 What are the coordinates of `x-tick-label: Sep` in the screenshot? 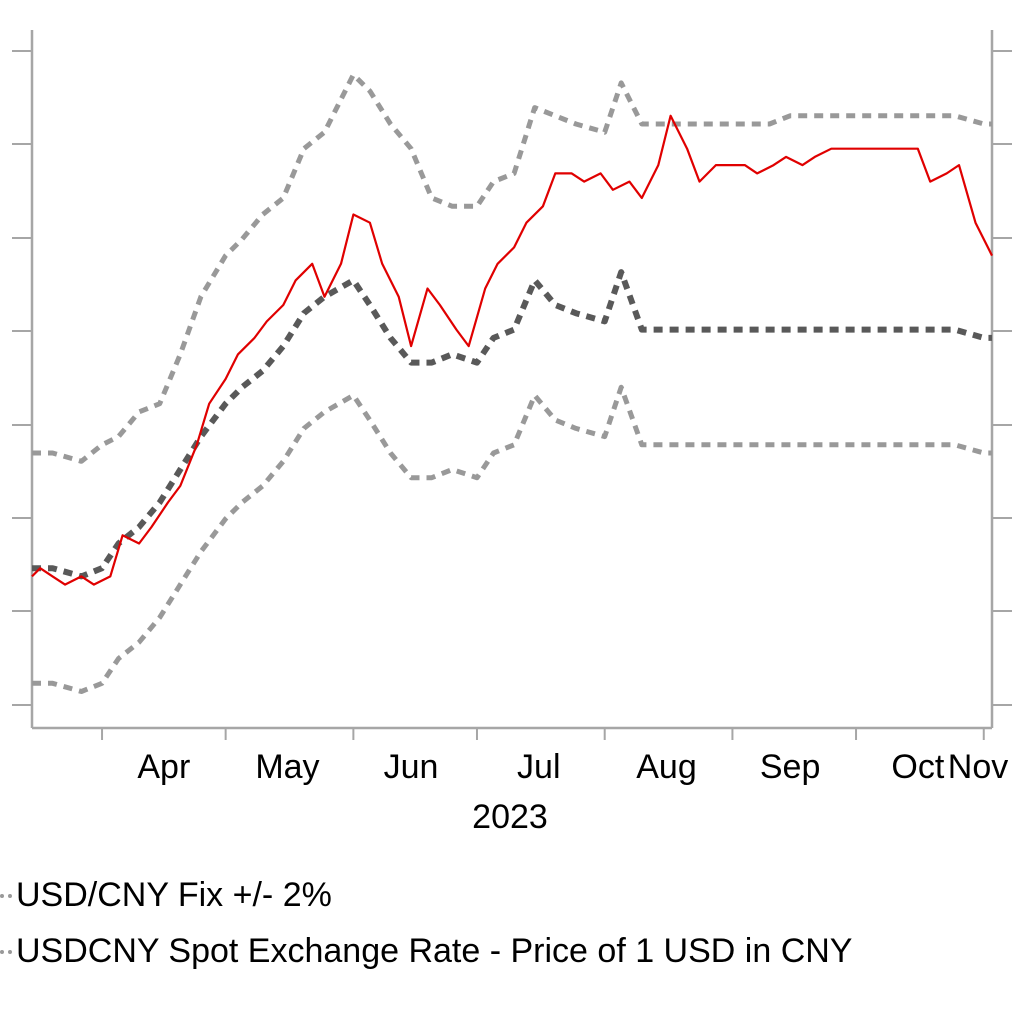 It's located at (790, 767).